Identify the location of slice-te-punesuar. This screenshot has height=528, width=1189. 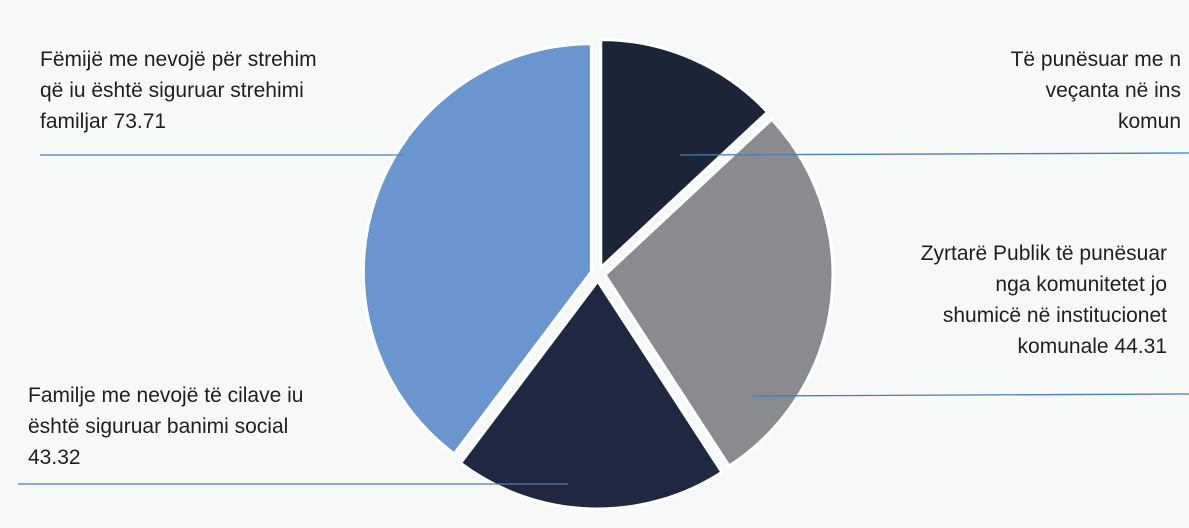
(684, 155).